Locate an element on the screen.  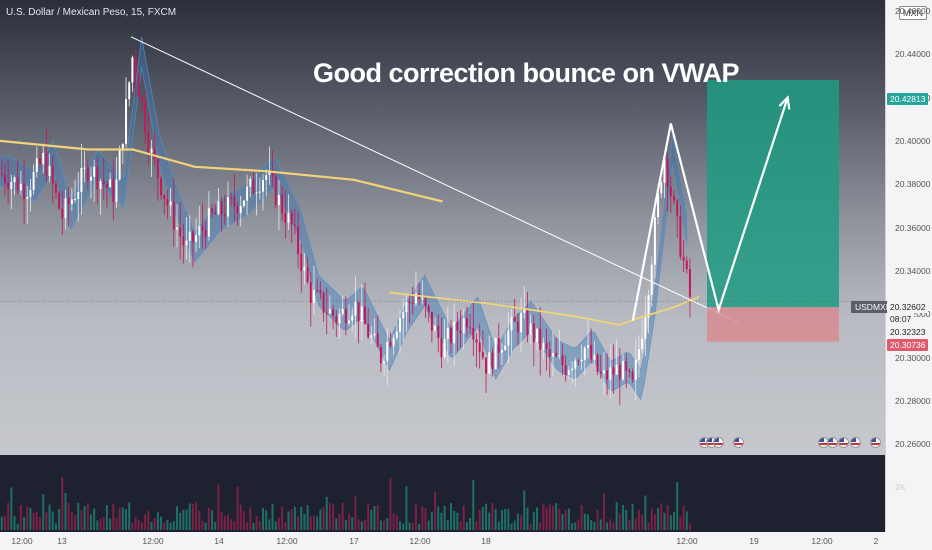
price-tick-label: 20.46000 is located at coordinates (913, 10).